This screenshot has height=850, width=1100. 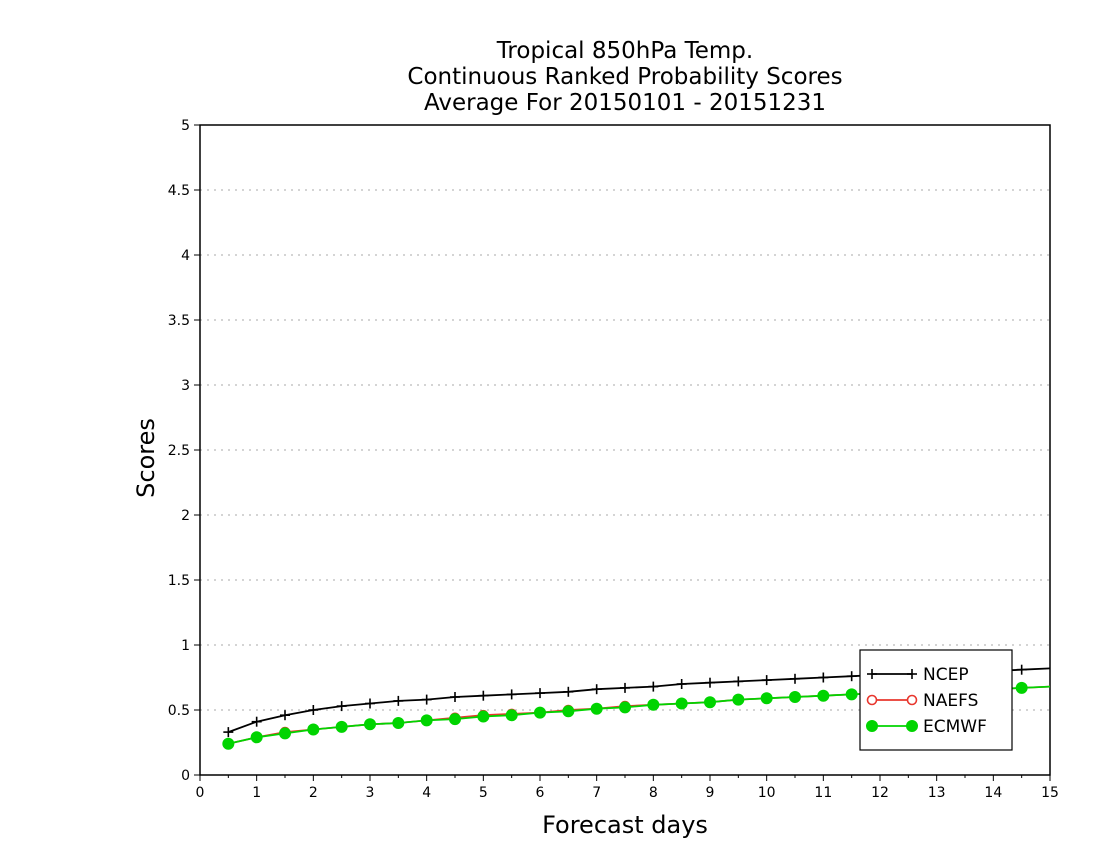 What do you see at coordinates (179, 451) in the screenshot?
I see `y-tick-label: 2.5` at bounding box center [179, 451].